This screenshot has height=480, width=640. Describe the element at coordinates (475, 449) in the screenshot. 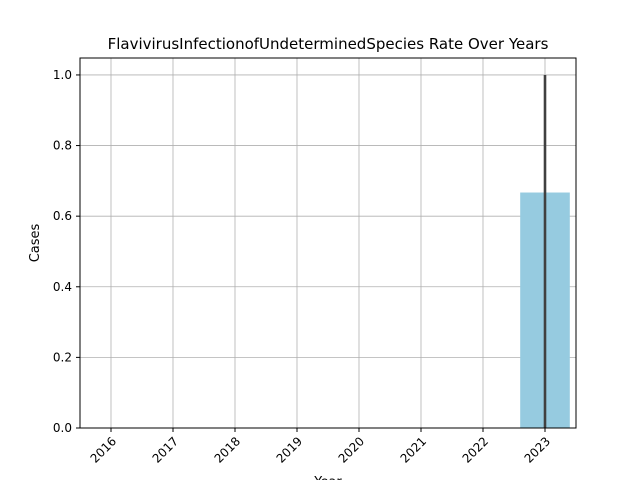

I see `x-tick-label: 2022` at that location.